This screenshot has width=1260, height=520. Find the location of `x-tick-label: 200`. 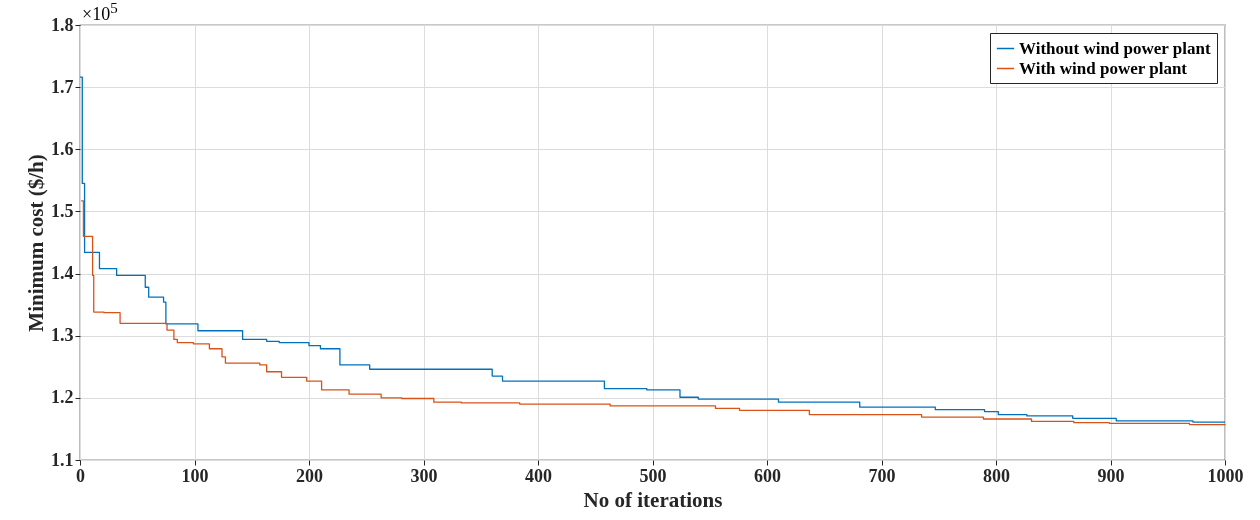

x-tick-label: 200 is located at coordinates (309, 475).